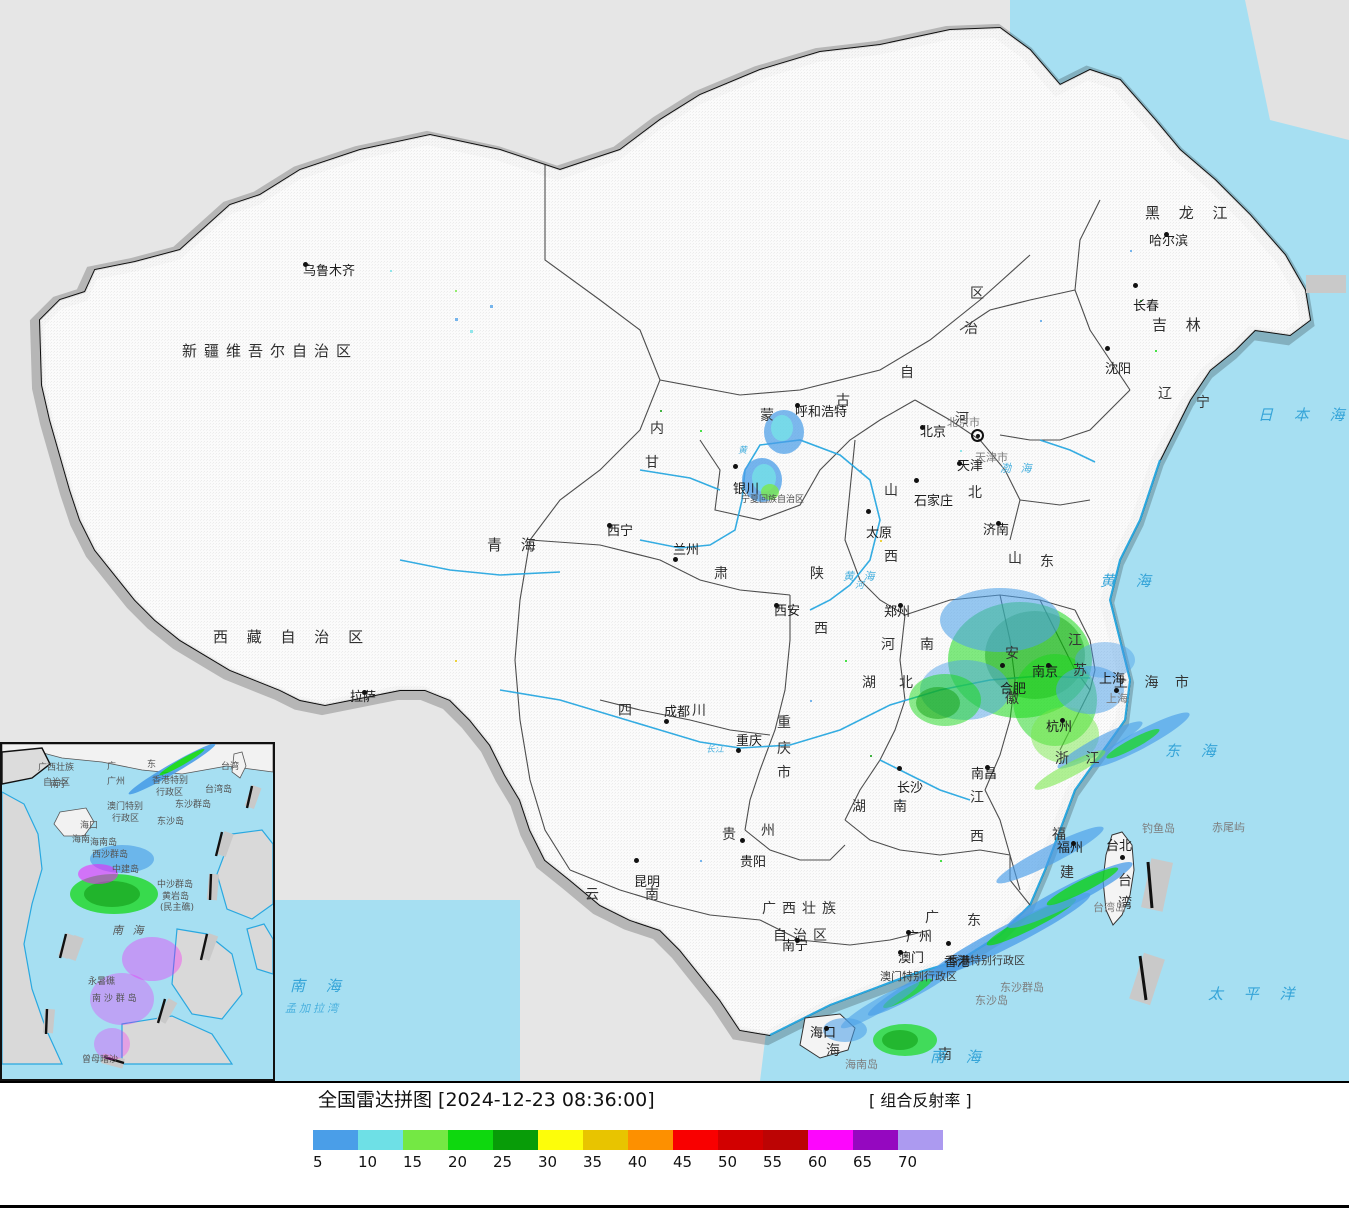  I want to click on colorbar-tick-5: 5, so click(318, 1162).